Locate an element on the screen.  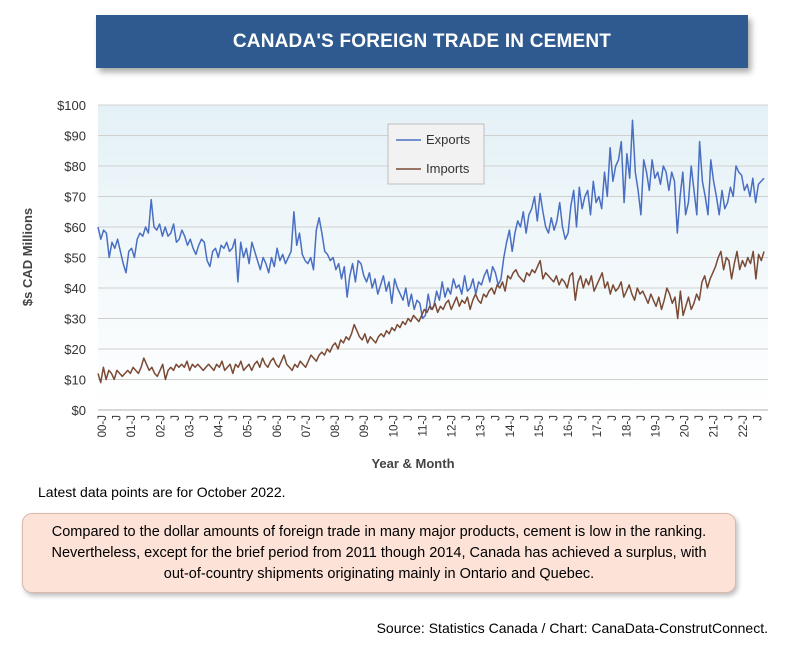
y-axis-label: $s CAD Millions is located at coordinates (27, 257).